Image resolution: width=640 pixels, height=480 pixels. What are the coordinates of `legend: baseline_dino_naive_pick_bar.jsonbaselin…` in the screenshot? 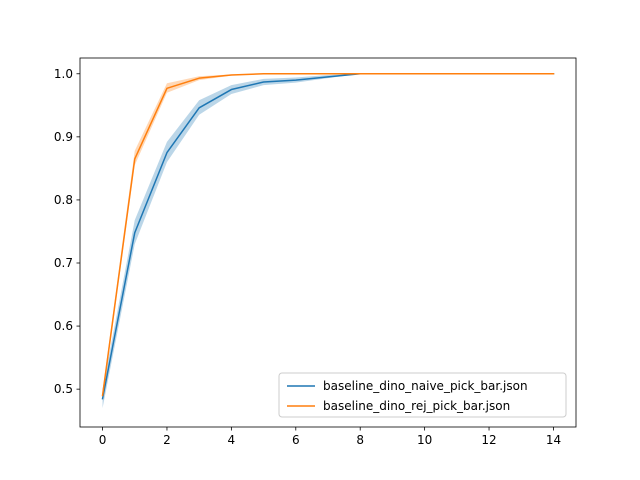 It's located at (422, 395).